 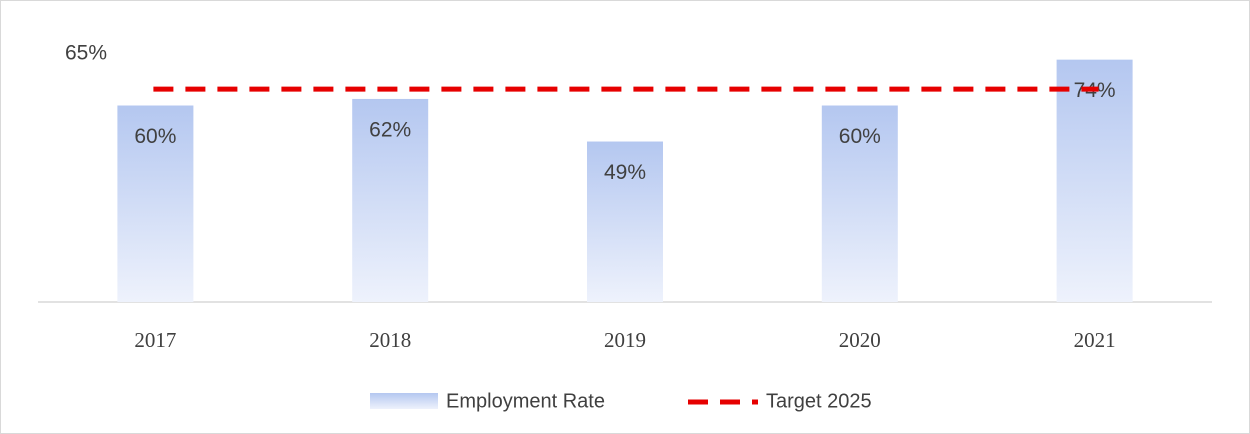 What do you see at coordinates (404, 401) in the screenshot?
I see `legend-swatch` at bounding box center [404, 401].